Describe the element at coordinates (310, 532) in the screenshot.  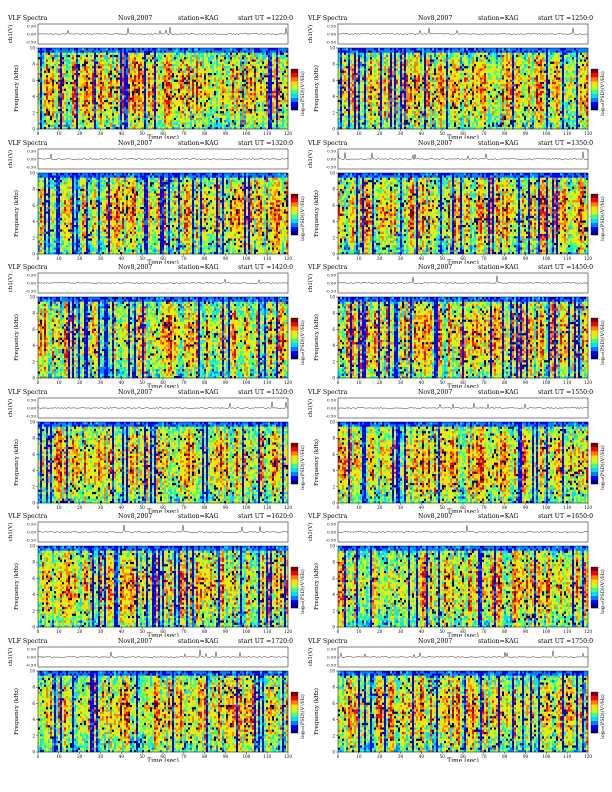
I see `channel-axis-label: ch1(V)` at that location.